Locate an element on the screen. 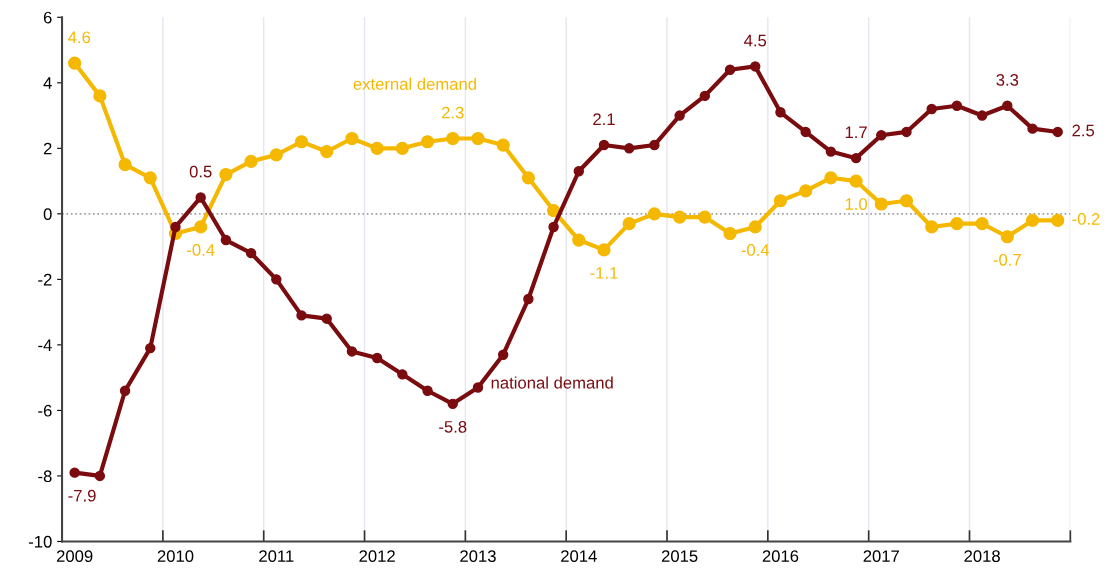 This screenshot has width=1108, height=576. x-tick-label: 2010 is located at coordinates (175, 556).